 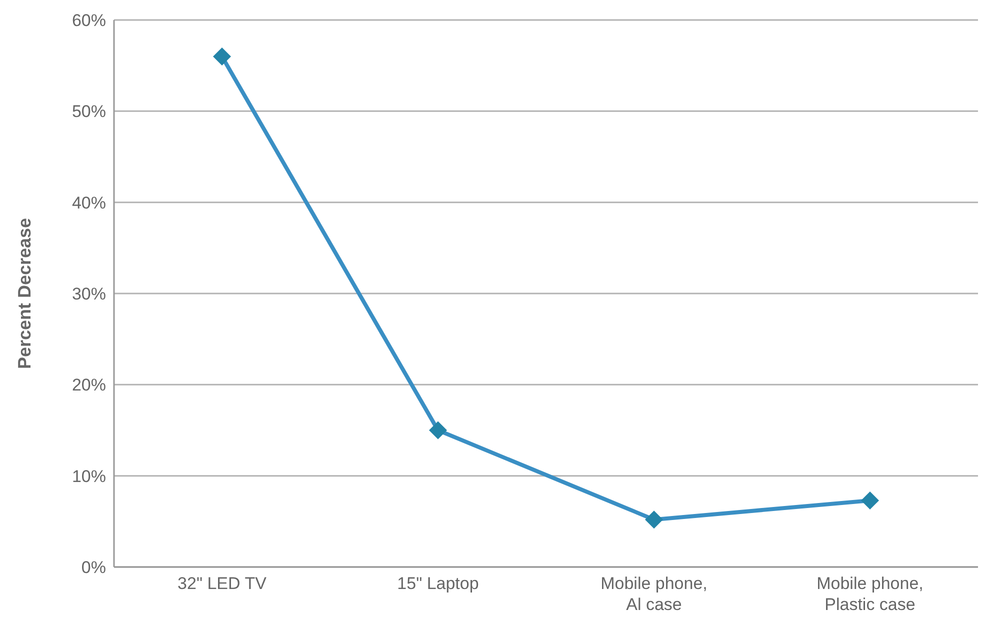 I want to click on y-tick-label: 50%, so click(x=89, y=112).